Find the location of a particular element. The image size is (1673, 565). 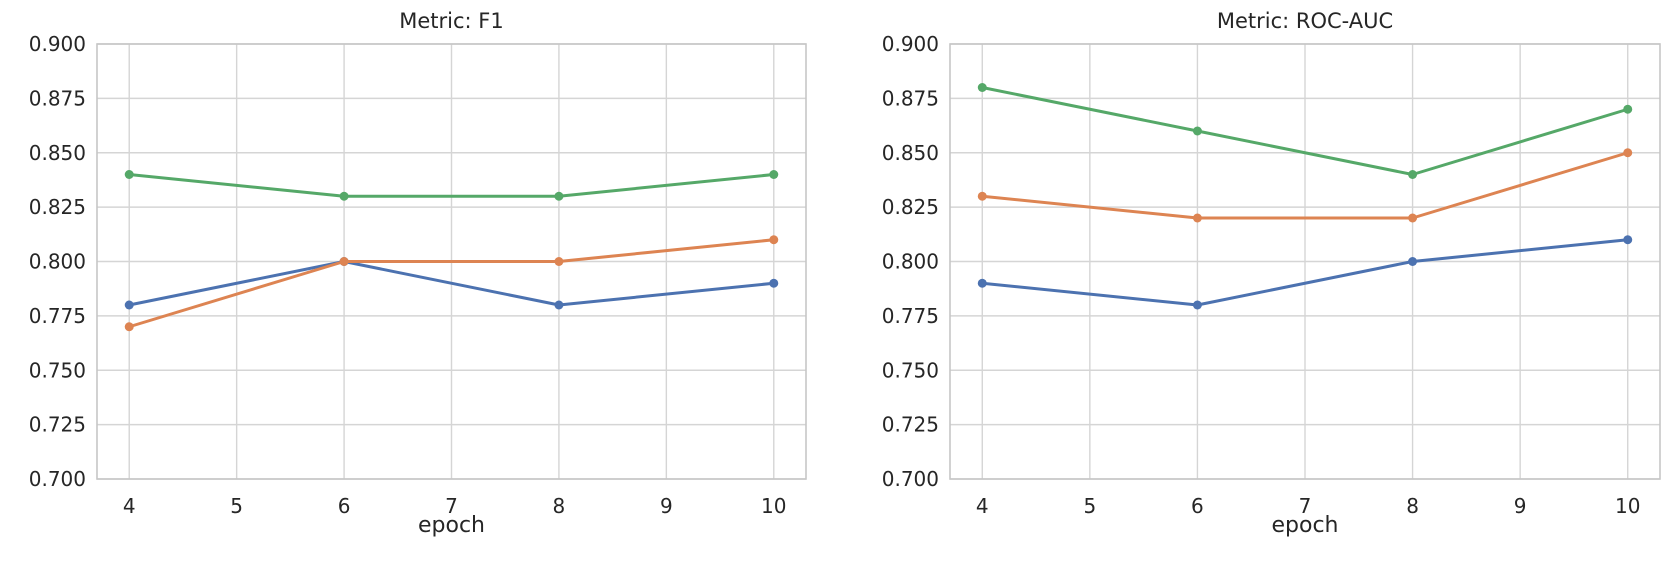

series-blue is located at coordinates (1305, 272).